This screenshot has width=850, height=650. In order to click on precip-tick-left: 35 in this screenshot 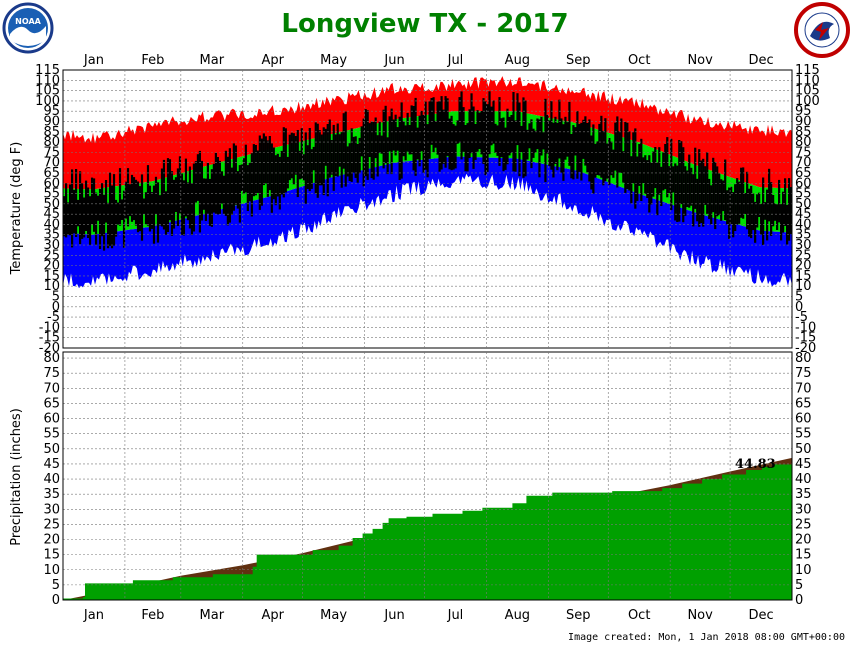, I will do `click(51, 494)`.